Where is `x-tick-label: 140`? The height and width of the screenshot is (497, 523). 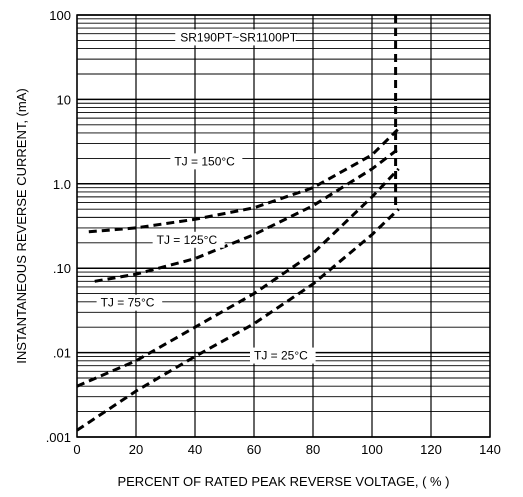
x-tick-label: 140 is located at coordinates (490, 449).